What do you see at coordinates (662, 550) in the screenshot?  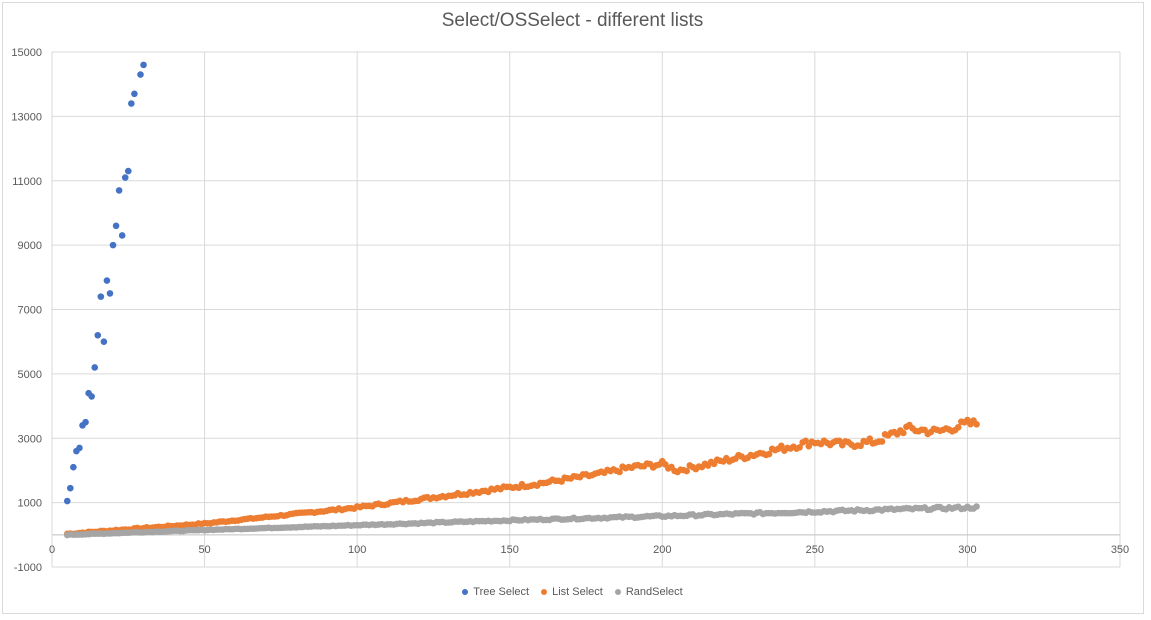 I see `x-tick-label: 200` at bounding box center [662, 550].